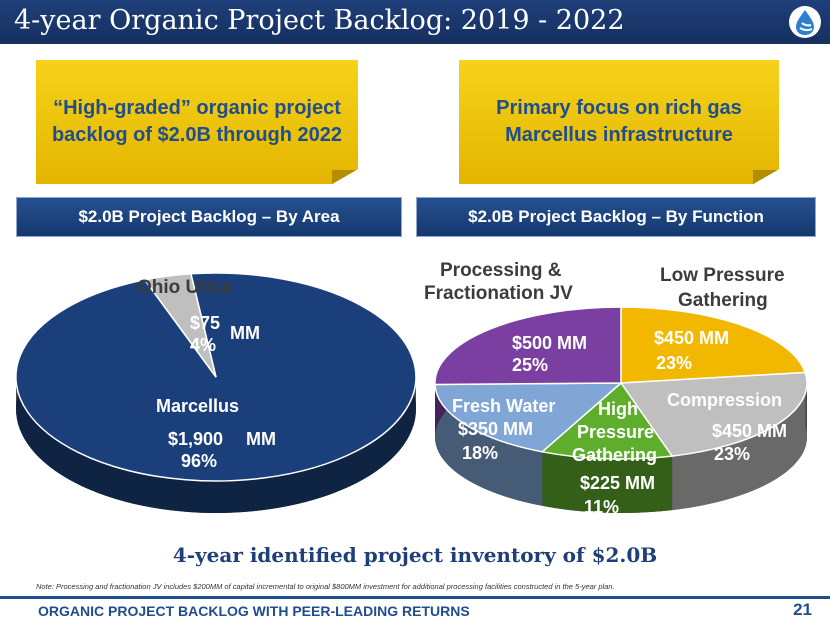  Describe the element at coordinates (550, 343) in the screenshot. I see `processing-amount: $500 MM` at that location.